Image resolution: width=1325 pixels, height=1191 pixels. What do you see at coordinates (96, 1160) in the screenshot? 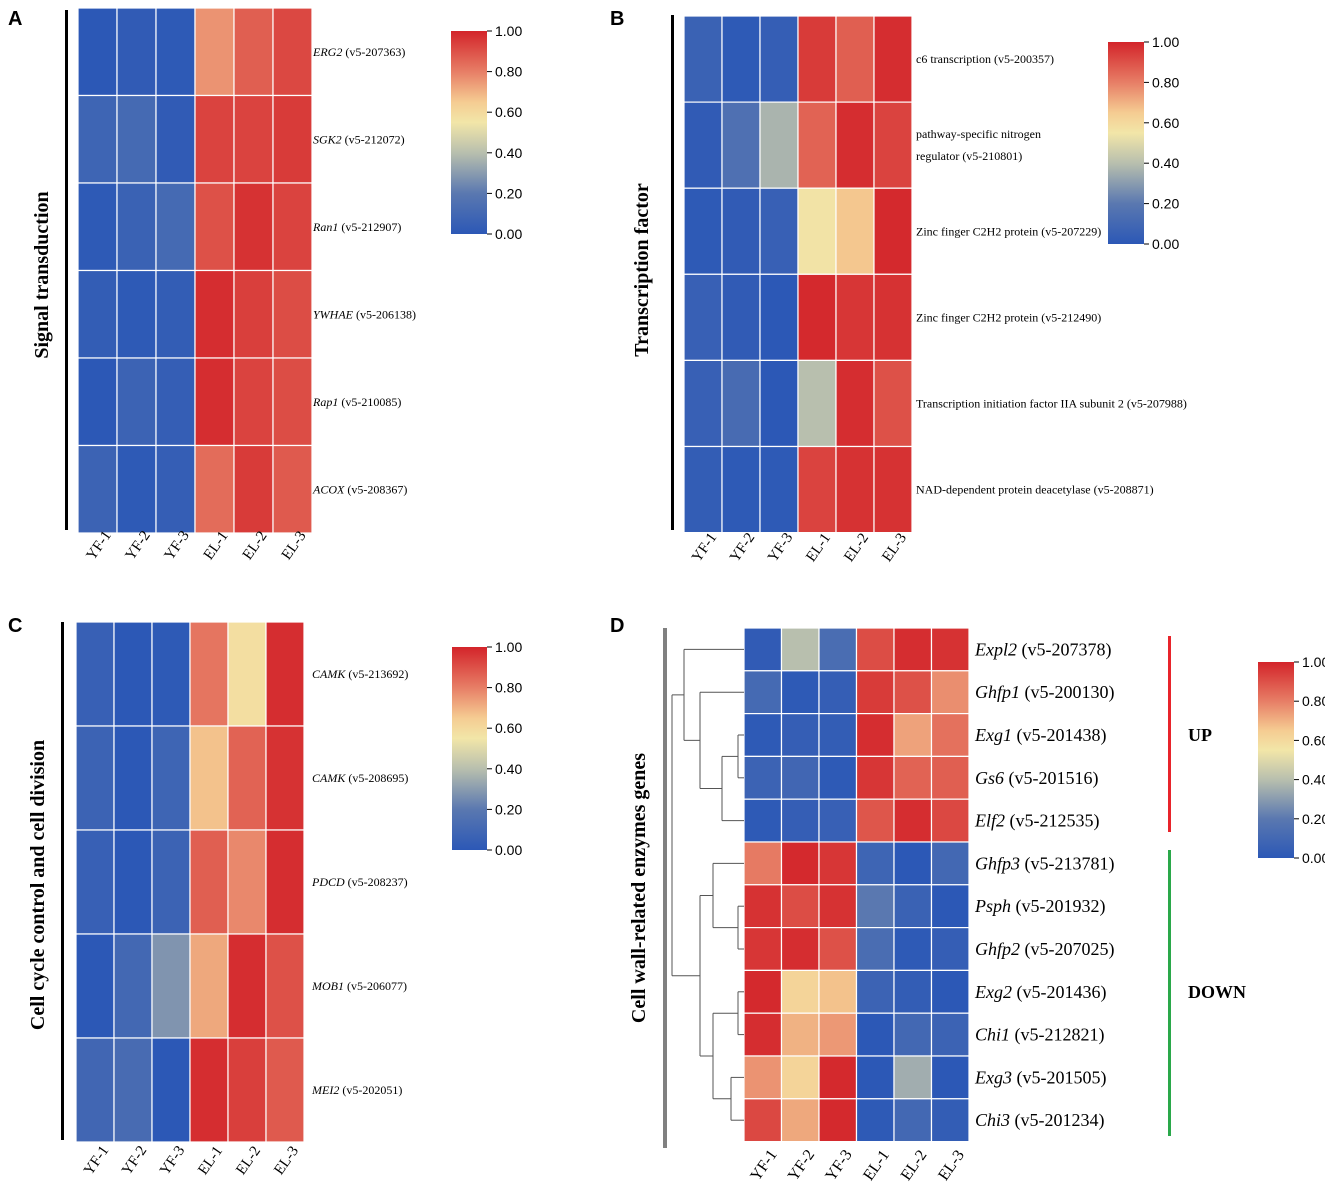
I see `column-label: YF-1` at bounding box center [96, 1160].